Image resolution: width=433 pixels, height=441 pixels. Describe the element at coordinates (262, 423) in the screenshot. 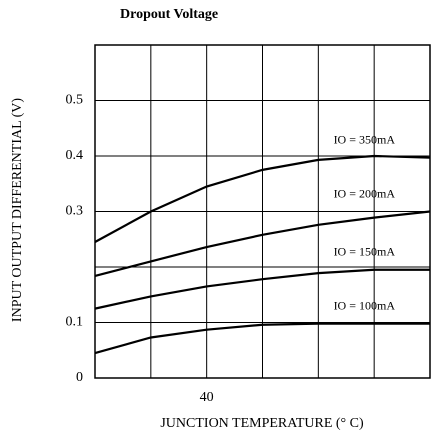

I see `x-axis-label: JUNCTION TEMPERATURE (° C)` at that location.